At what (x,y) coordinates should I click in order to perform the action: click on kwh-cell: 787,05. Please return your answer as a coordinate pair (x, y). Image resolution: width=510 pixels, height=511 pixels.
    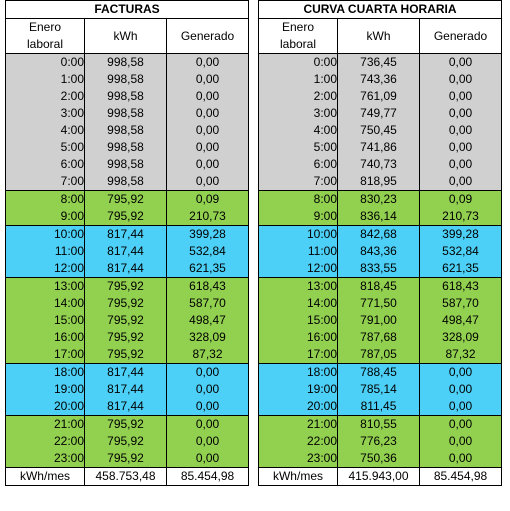
    Looking at the image, I should click on (378, 355).